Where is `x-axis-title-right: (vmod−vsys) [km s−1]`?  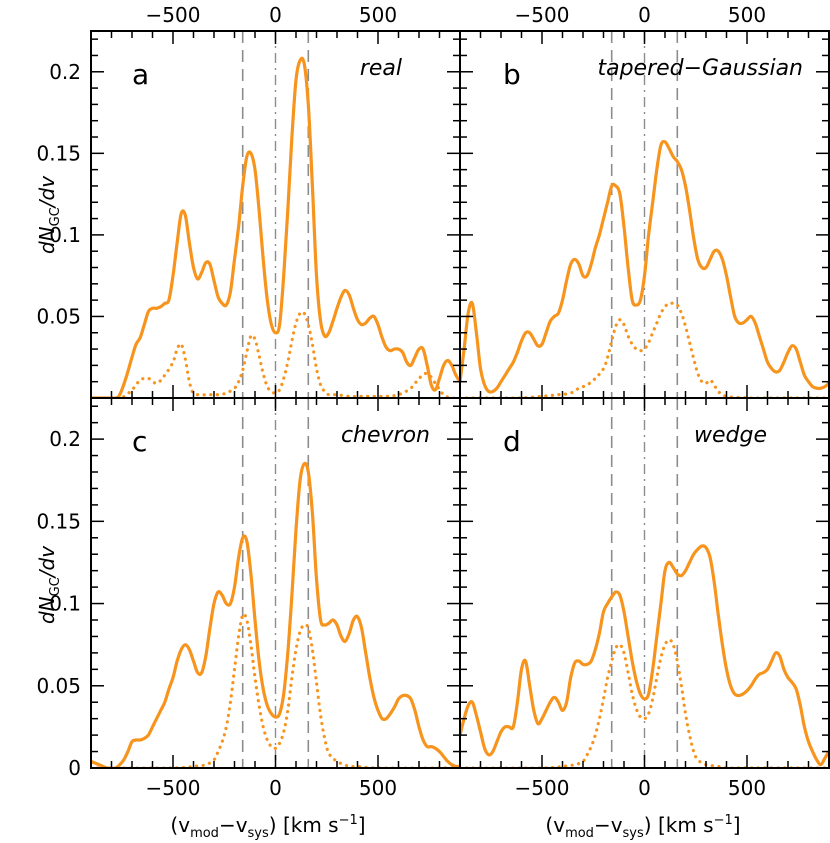
x-axis-title-right: (vmod−vsys) [km s−1] is located at coordinates (642, 827).